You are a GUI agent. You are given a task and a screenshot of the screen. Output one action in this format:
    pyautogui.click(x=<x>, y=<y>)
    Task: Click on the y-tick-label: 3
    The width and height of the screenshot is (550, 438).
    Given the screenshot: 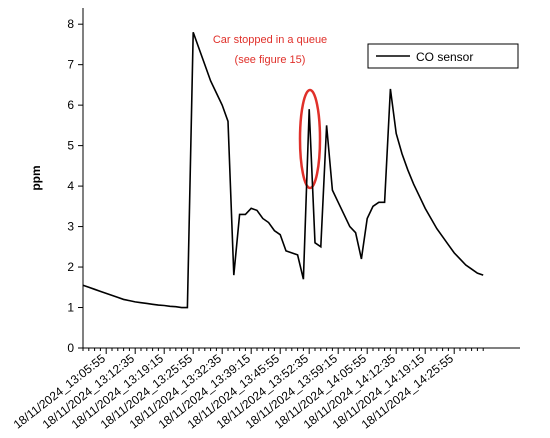 What is the action you would take?
    pyautogui.click(x=70, y=227)
    